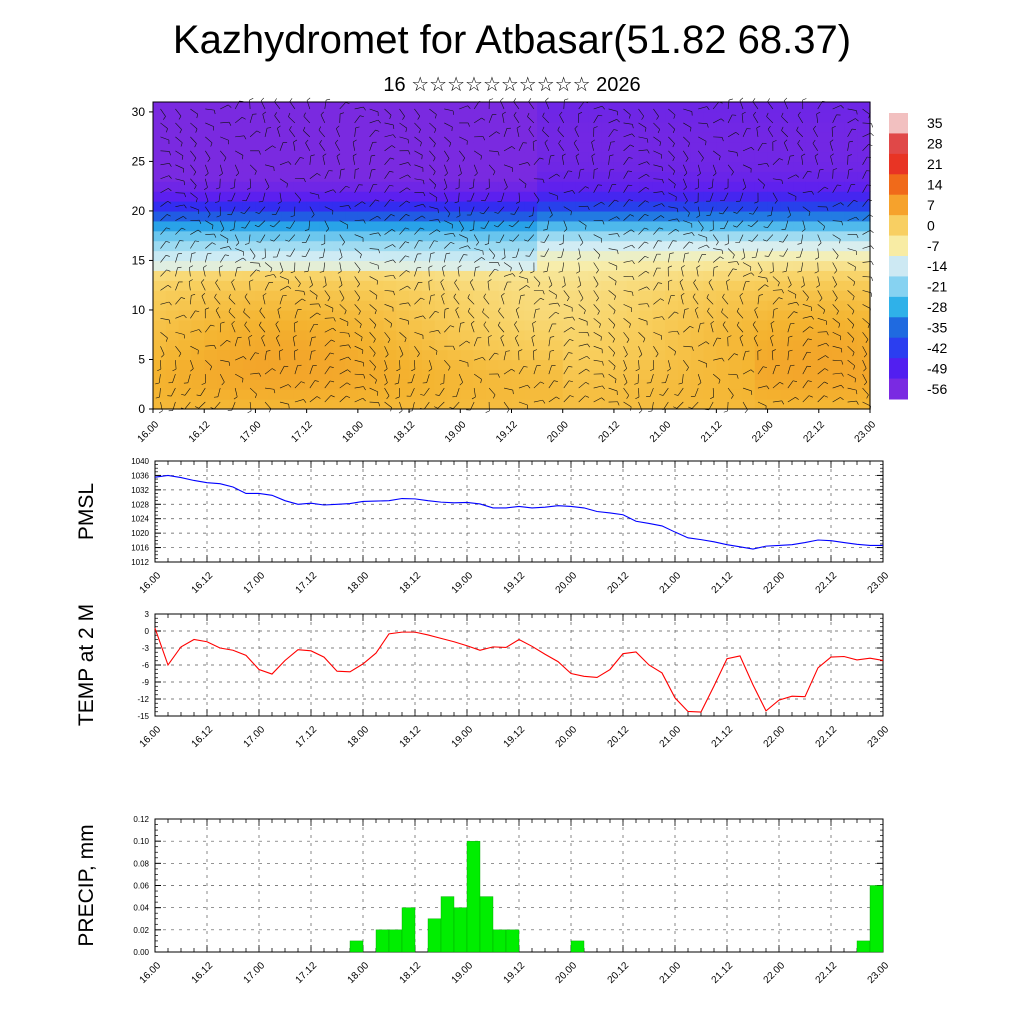 The image size is (1024, 1024). Describe the element at coordinates (775, 973) in the screenshot. I see `x-tick-label: 22.00` at that location.